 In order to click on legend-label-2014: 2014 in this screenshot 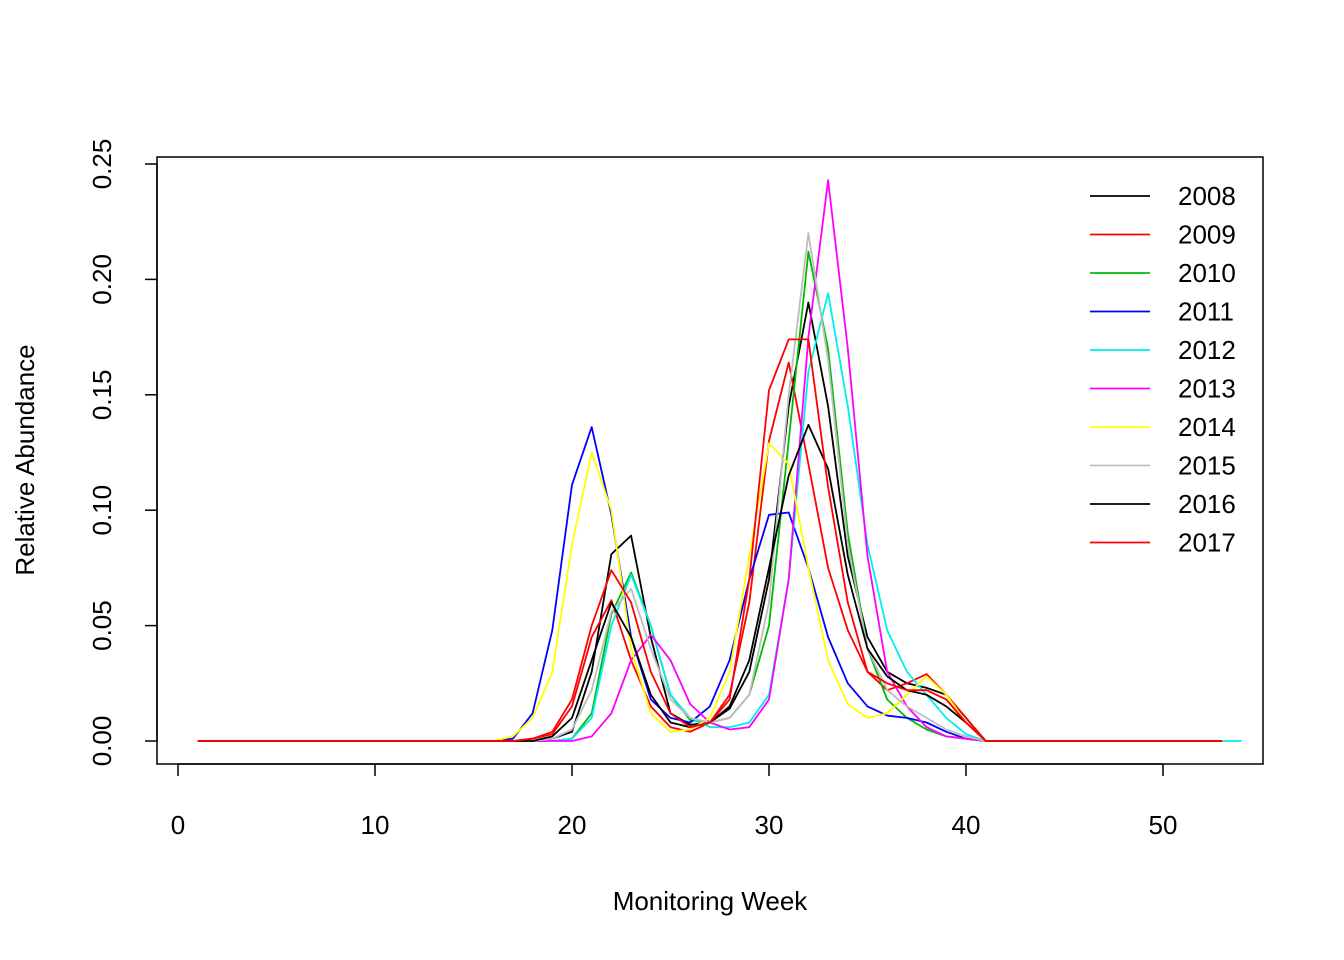, I will do `click(1207, 427)`.